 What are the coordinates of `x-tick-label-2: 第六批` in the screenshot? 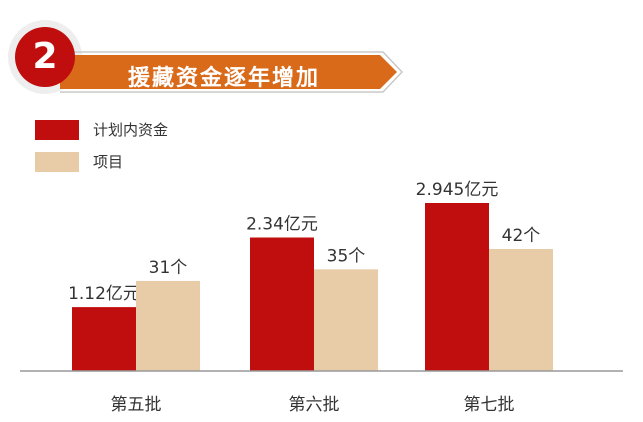 It's located at (314, 405).